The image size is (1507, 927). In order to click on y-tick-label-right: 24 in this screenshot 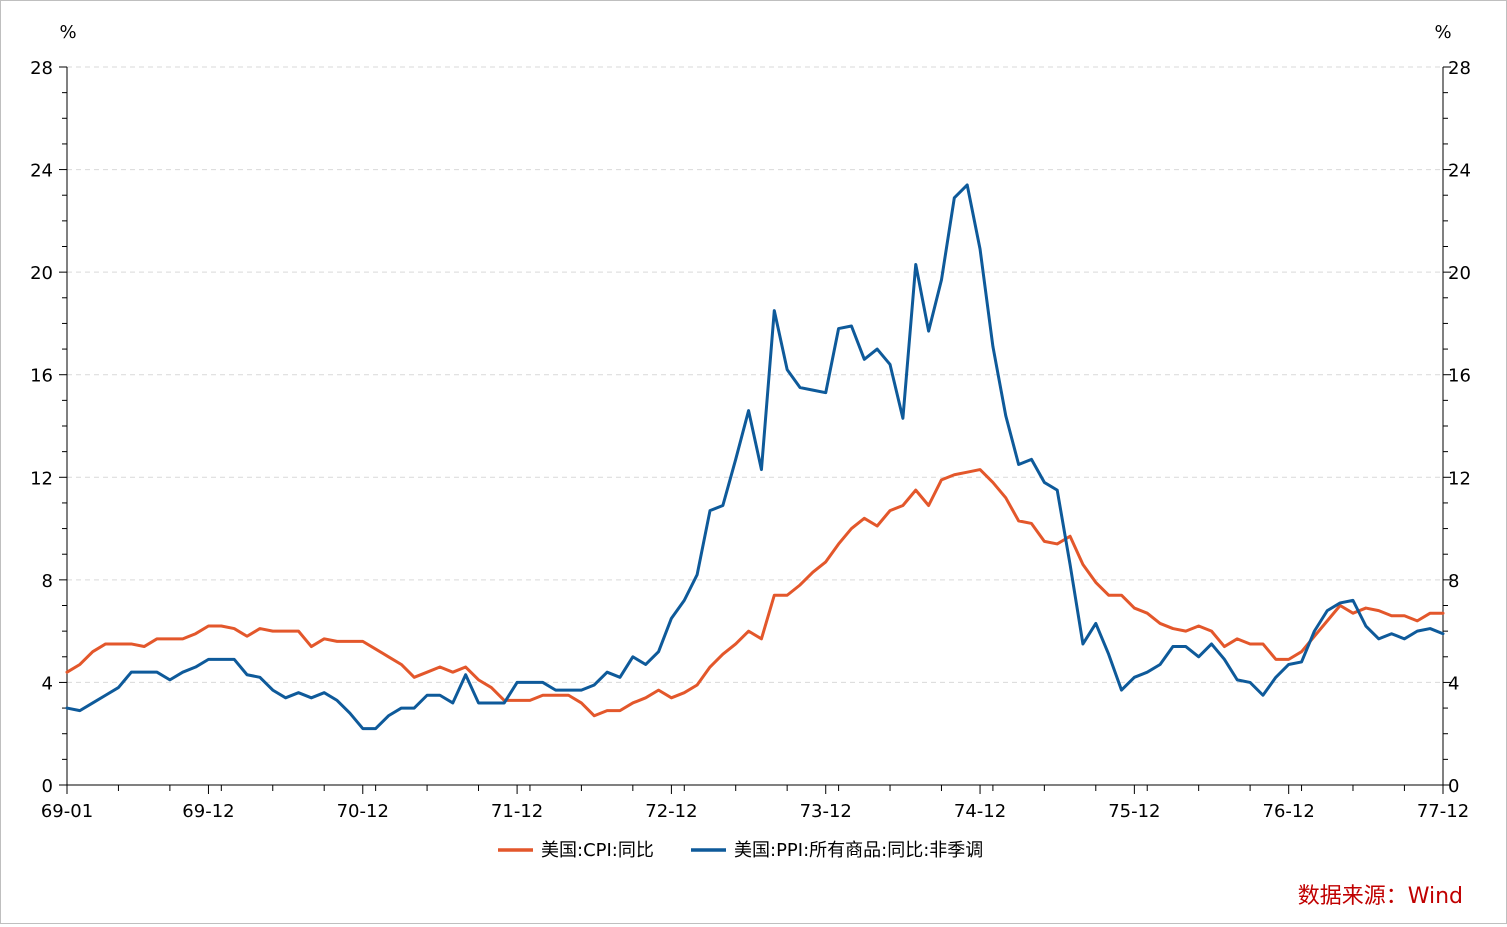, I will do `click(1459, 171)`.